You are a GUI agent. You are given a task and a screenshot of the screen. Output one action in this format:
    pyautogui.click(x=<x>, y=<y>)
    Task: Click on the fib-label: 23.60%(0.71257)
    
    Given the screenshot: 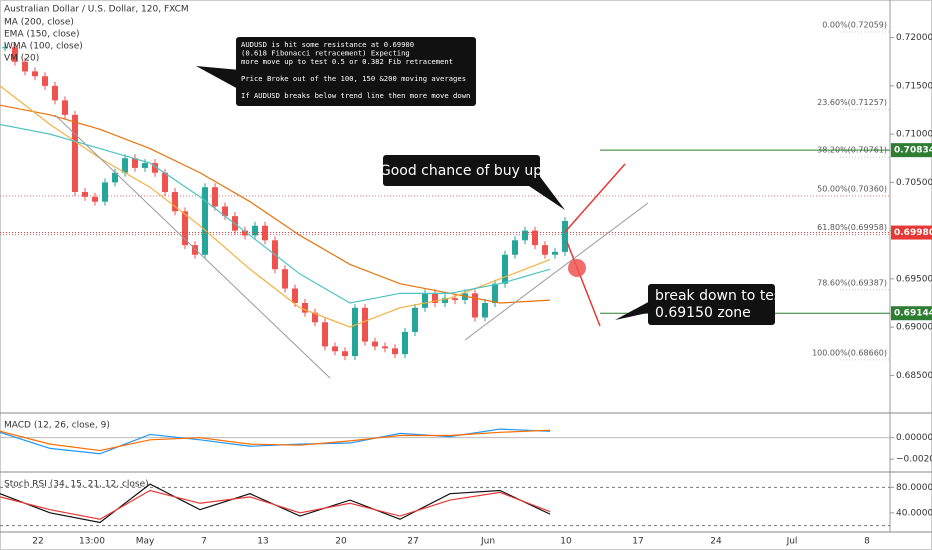 What is the action you would take?
    pyautogui.click(x=852, y=102)
    